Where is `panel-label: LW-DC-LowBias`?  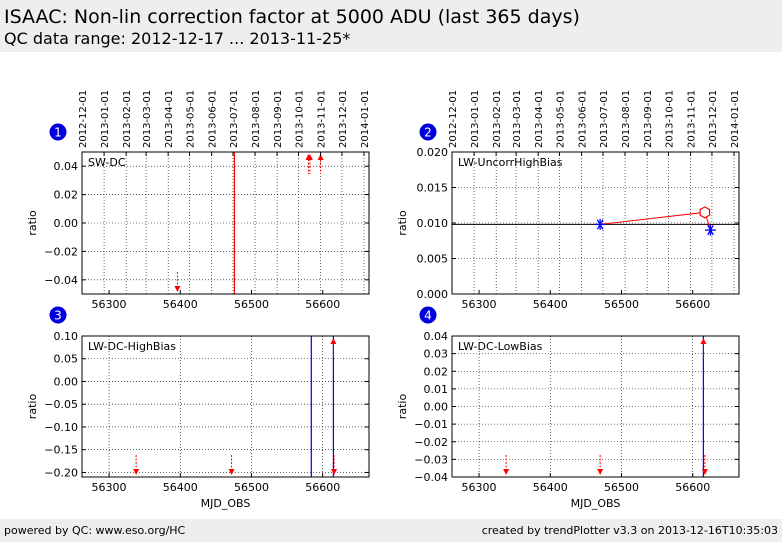 panel-label: LW-DC-LowBias is located at coordinates (500, 346).